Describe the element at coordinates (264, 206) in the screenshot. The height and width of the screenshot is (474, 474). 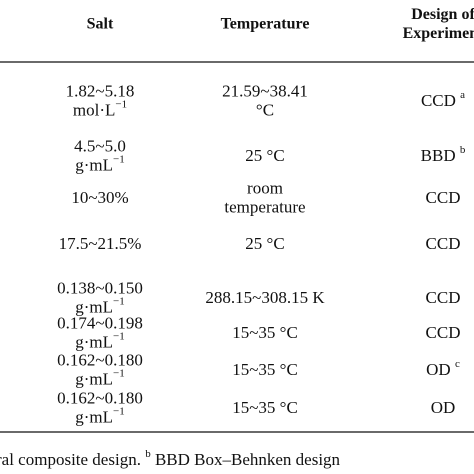
I see `table-cell: temperature` at that location.